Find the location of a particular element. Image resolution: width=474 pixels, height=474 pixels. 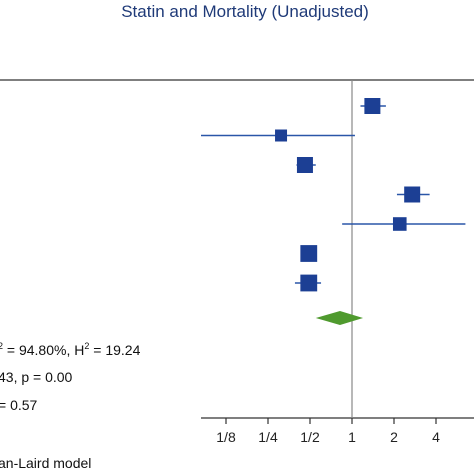

tau-stat: = 0.57 is located at coordinates (19, 405).